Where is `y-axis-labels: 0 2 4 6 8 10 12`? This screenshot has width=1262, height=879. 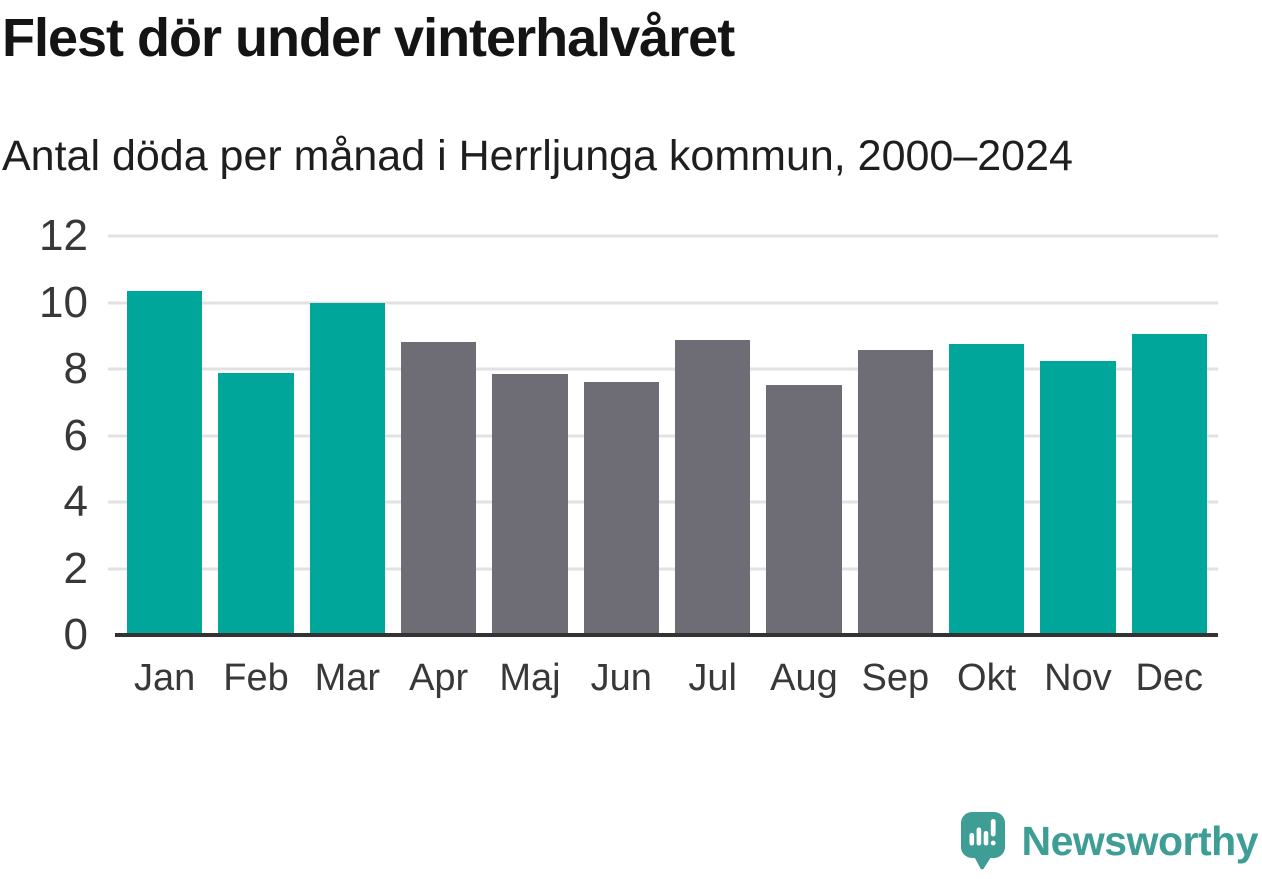 y-axis-labels: 0 2 4 6 8 10 12 is located at coordinates (44, 435).